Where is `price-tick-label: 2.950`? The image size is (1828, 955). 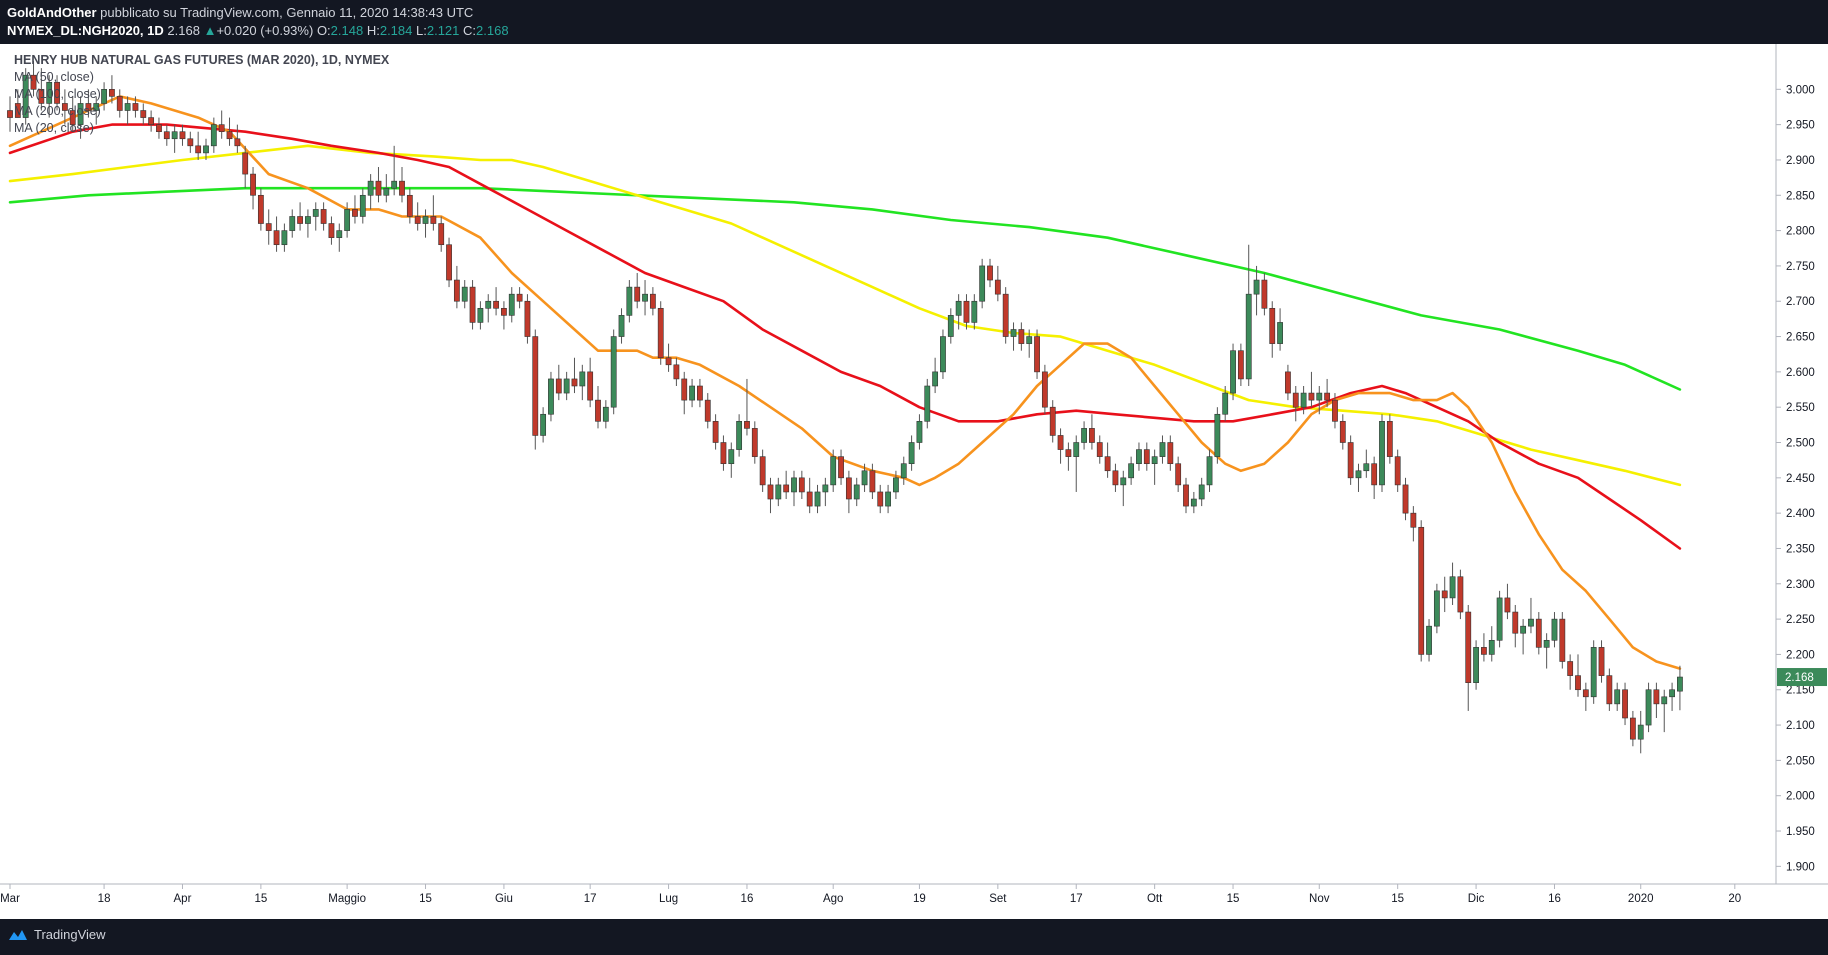
price-tick-label: 2.950 is located at coordinates (1800, 126).